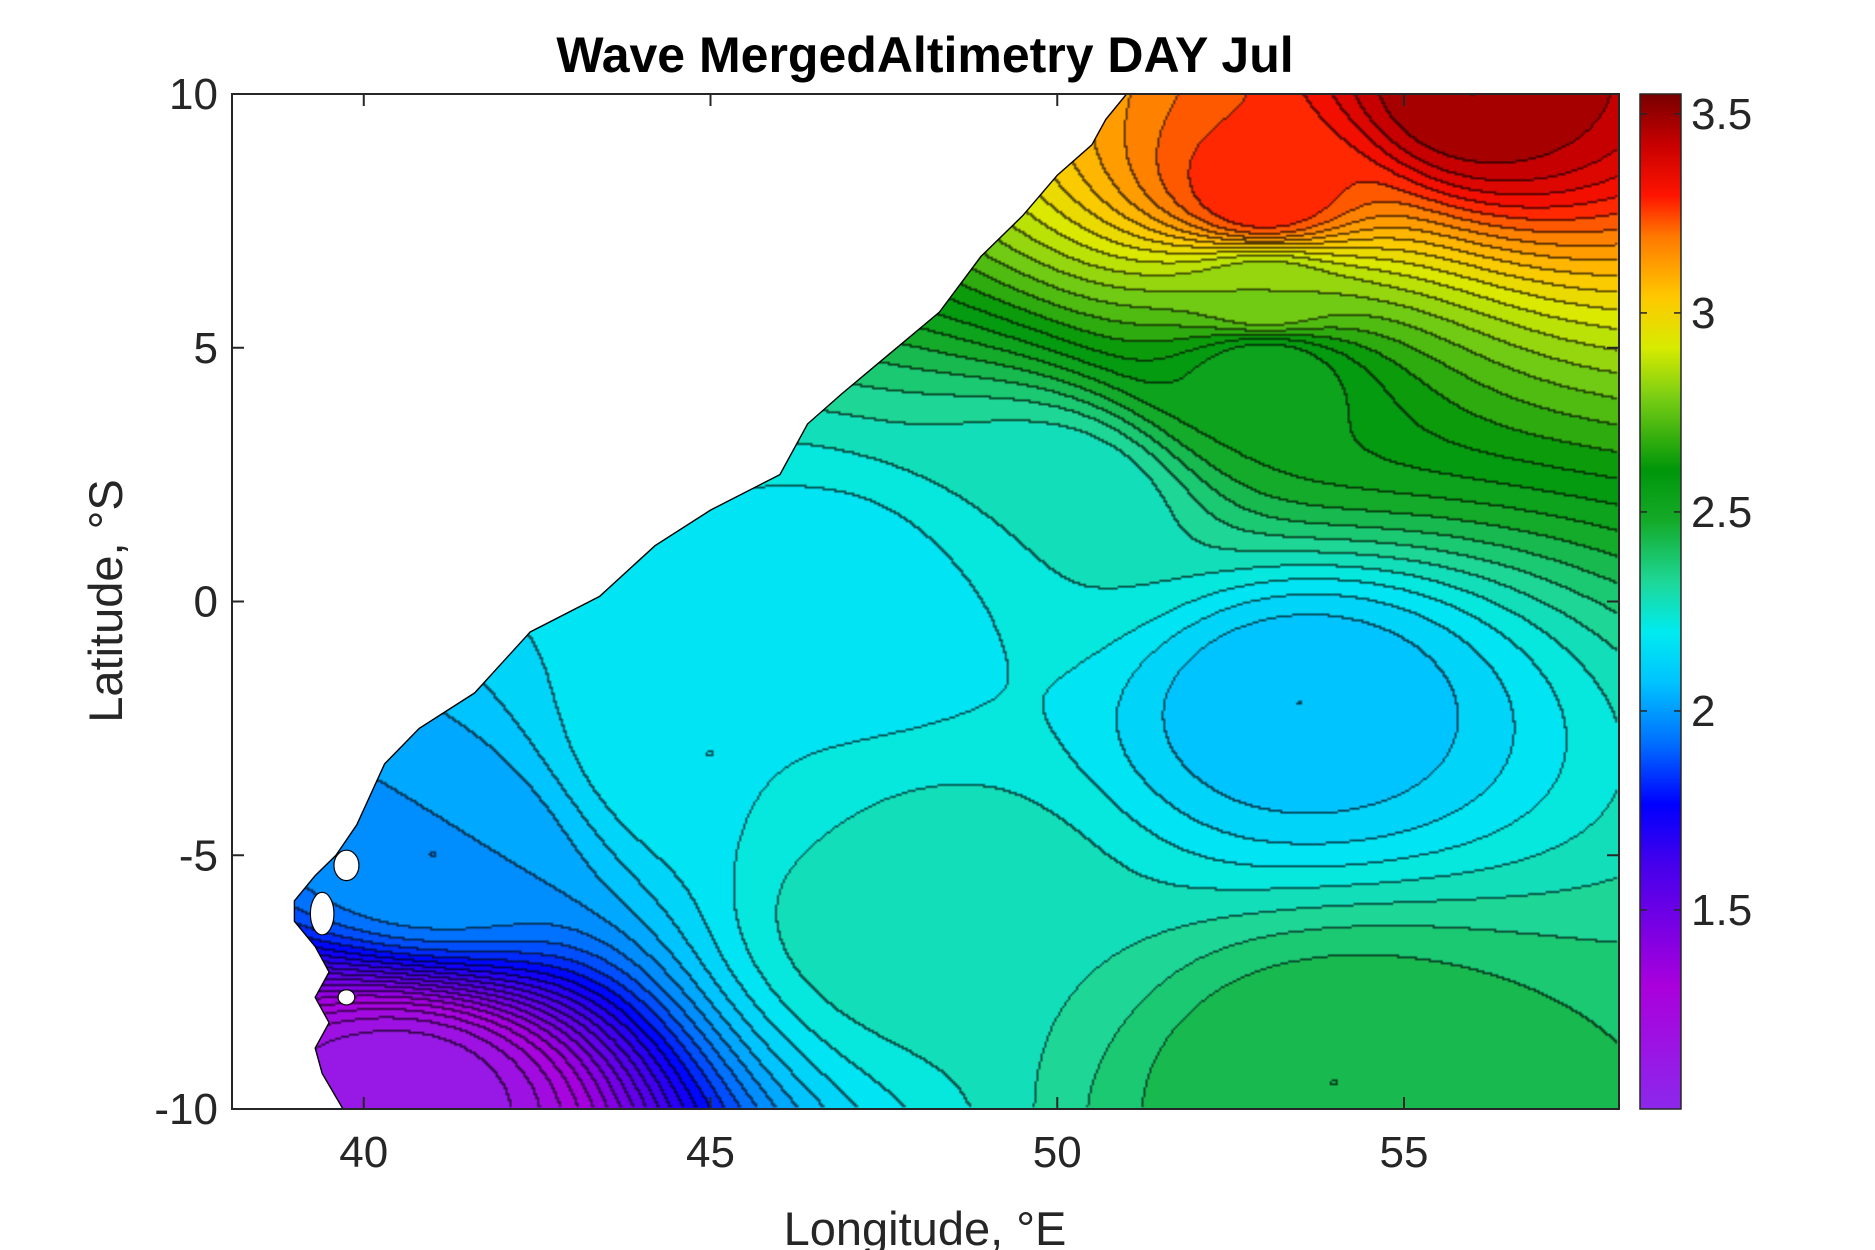  Describe the element at coordinates (186, 1109) in the screenshot. I see `y-tick-label: -10` at that location.